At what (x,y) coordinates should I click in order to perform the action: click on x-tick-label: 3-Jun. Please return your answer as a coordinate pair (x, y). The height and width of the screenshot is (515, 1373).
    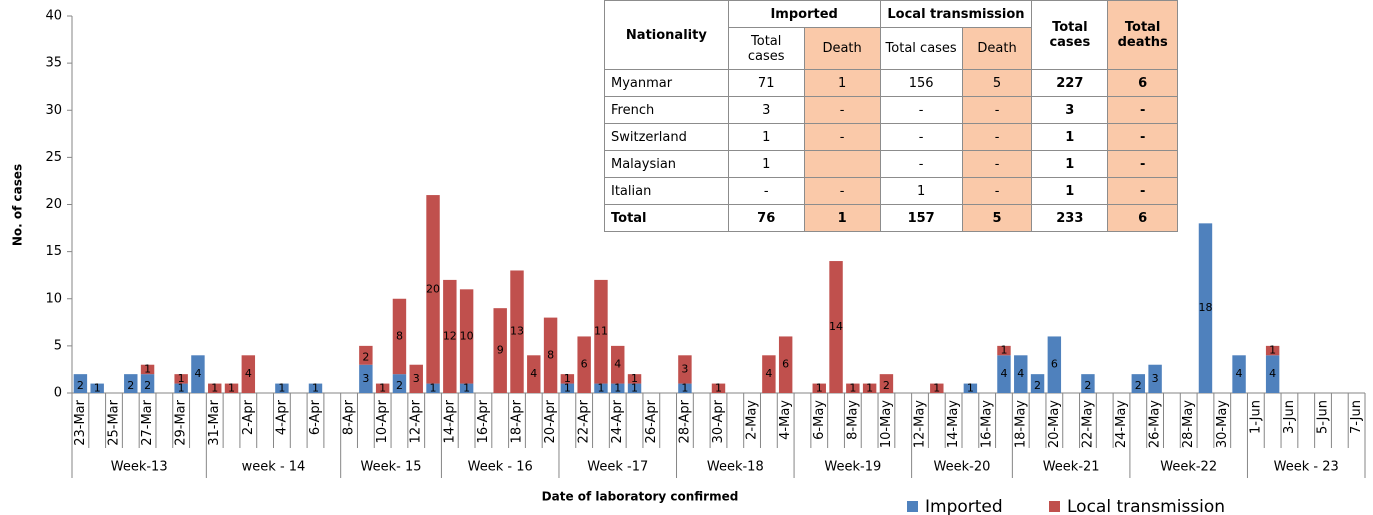
    Looking at the image, I should click on (1289, 417).